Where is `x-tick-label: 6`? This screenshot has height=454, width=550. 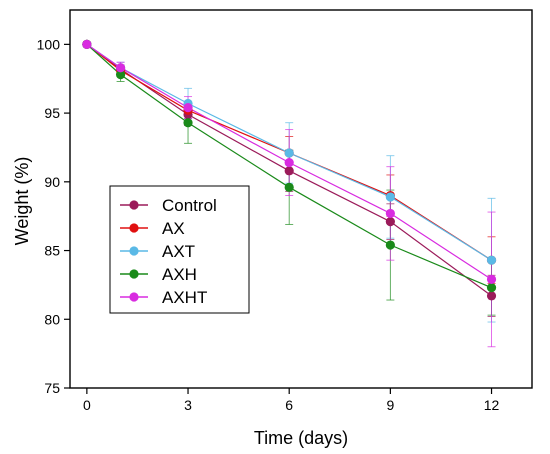
x-tick-label: 6 is located at coordinates (289, 405).